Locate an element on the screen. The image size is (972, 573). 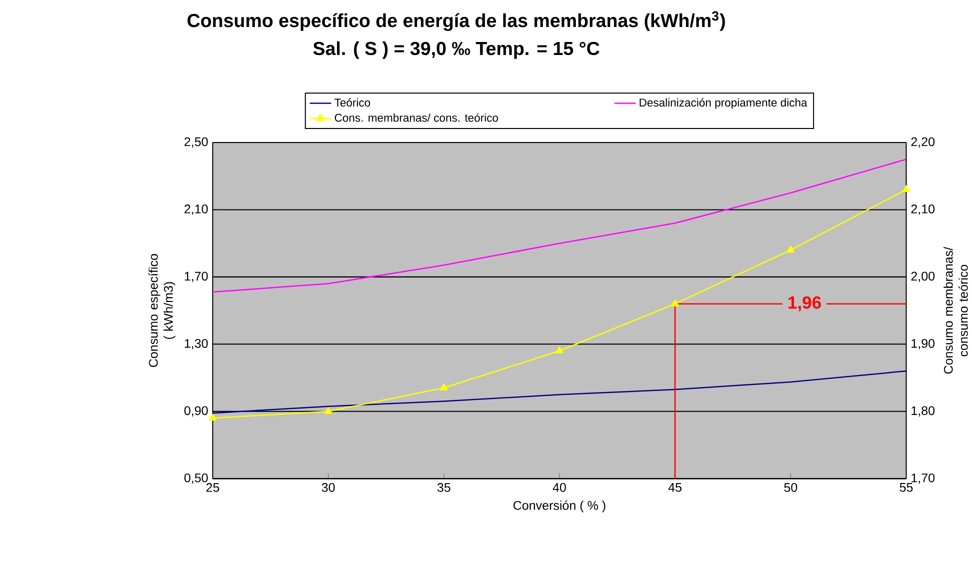
legend-label: Desalinización propiamente dicha is located at coordinates (724, 103).